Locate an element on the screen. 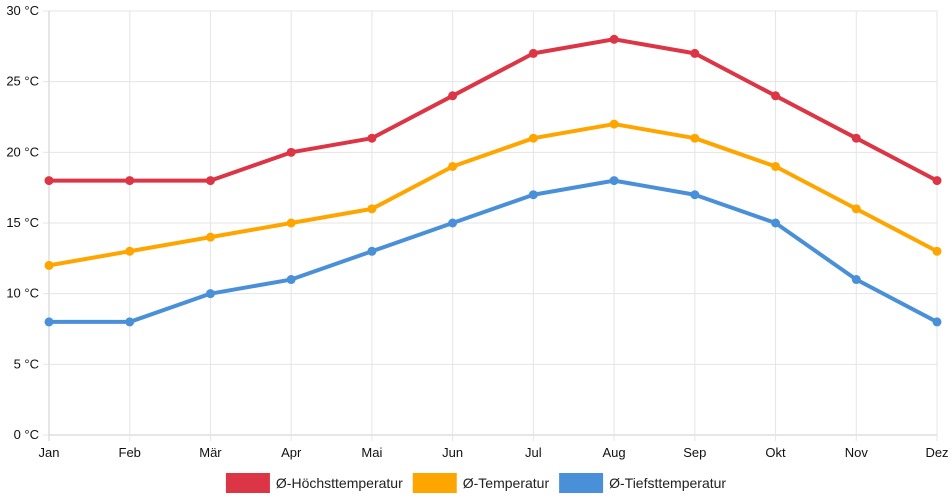  x-tick-label: Nov is located at coordinates (857, 452).